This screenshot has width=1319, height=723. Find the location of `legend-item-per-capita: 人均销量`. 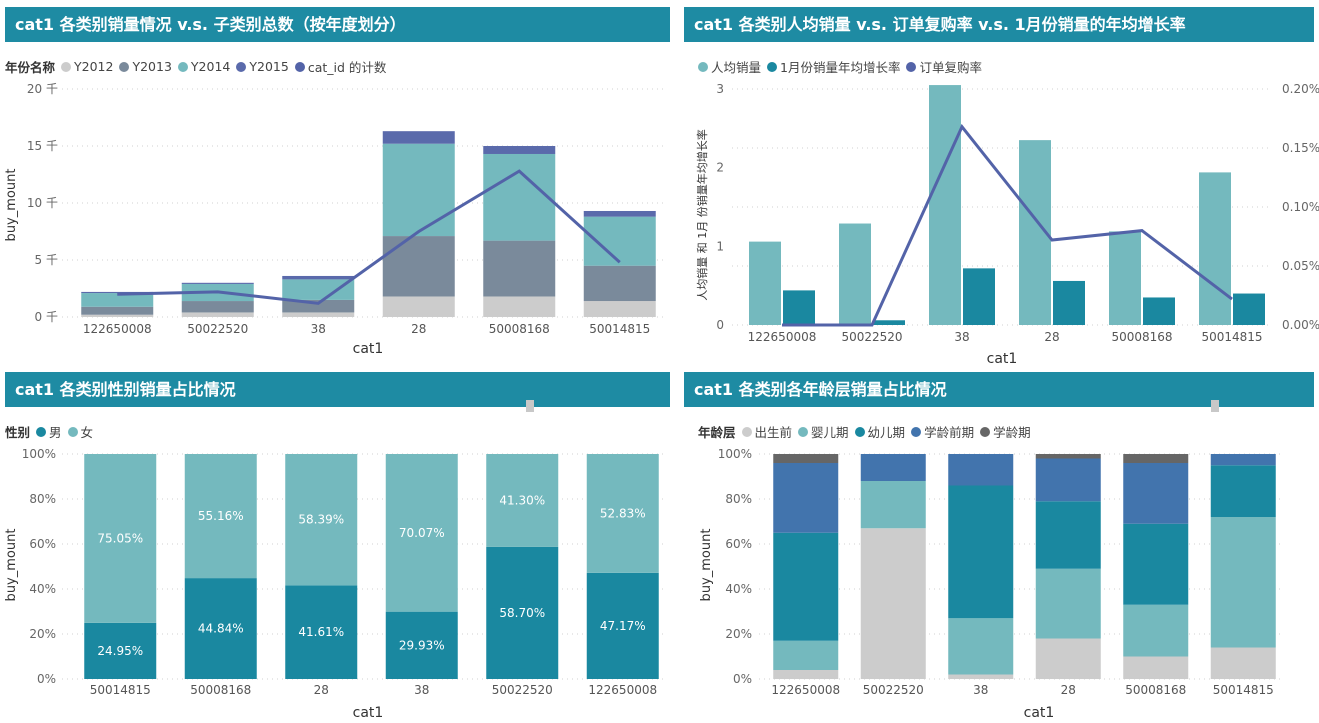

legend-item-per-capita: 人均销量 is located at coordinates (729, 66).